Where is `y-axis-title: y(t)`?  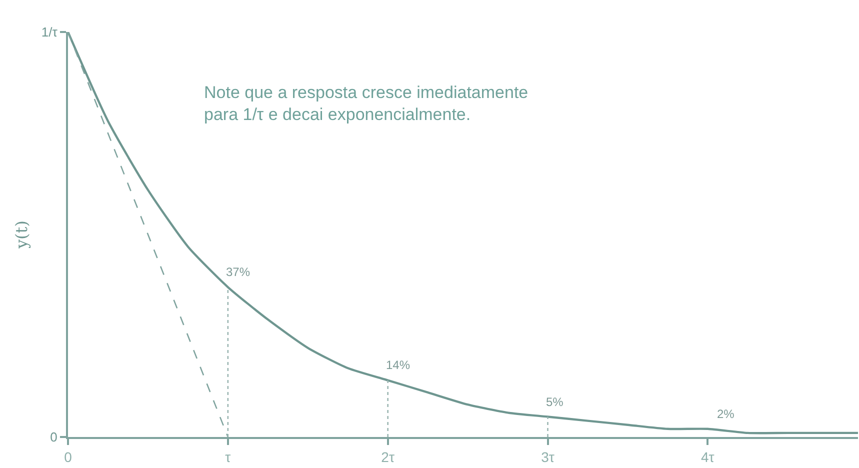 y-axis-title: y(t) is located at coordinates (21, 235).